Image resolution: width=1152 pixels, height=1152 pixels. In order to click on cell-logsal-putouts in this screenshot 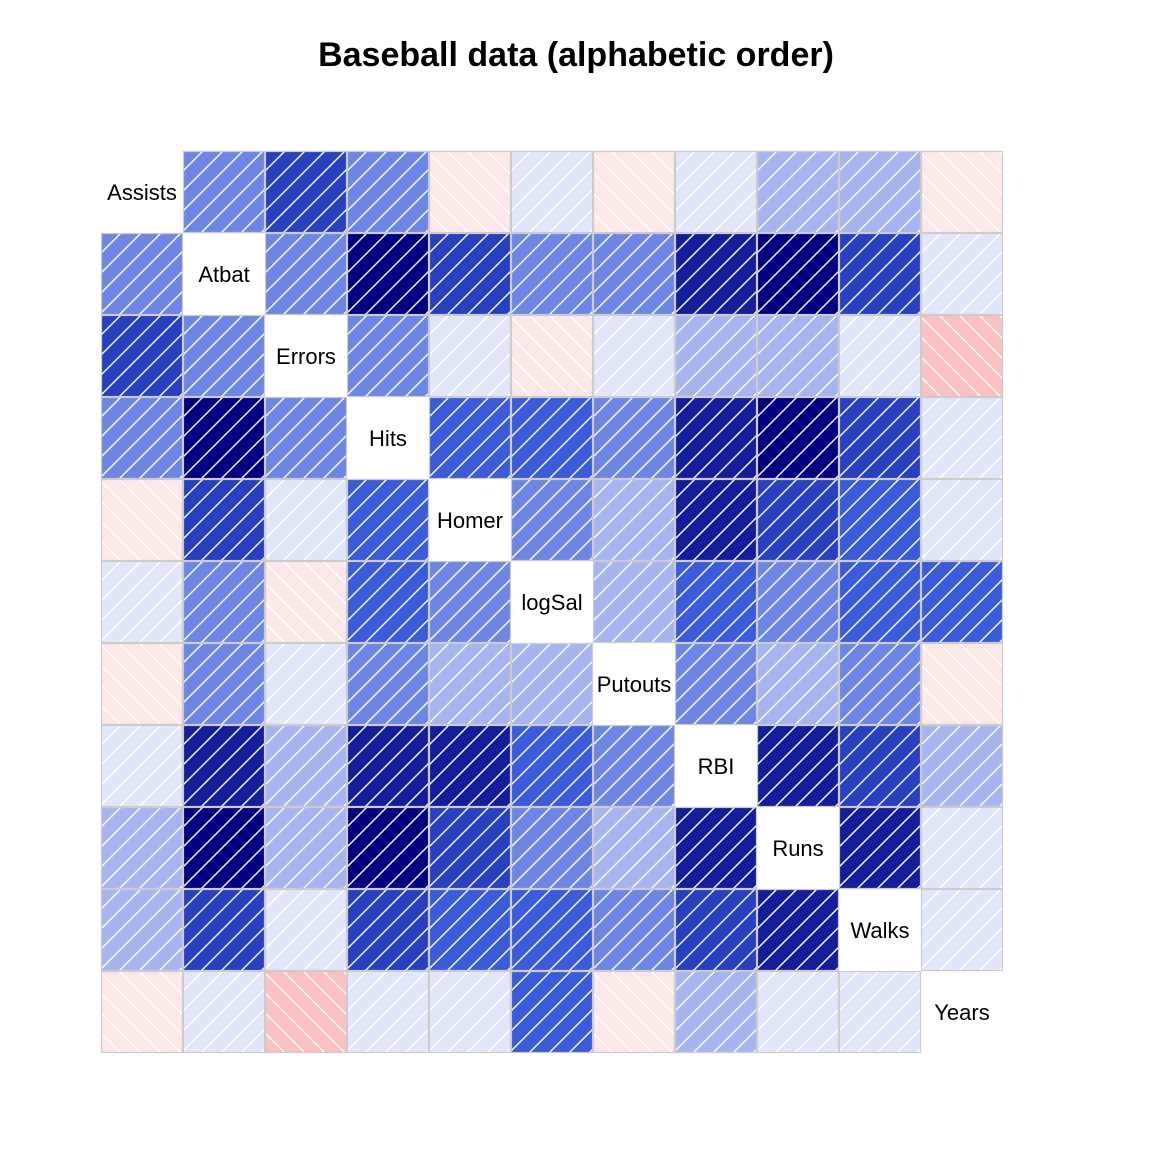, I will do `click(634, 602)`.